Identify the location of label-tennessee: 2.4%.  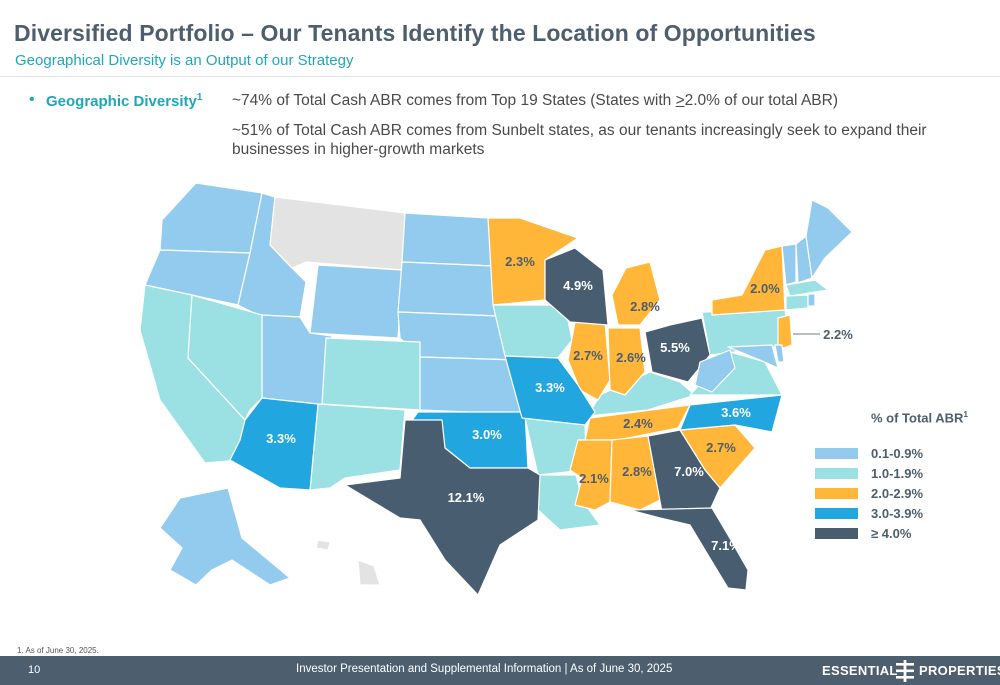
(638, 423).